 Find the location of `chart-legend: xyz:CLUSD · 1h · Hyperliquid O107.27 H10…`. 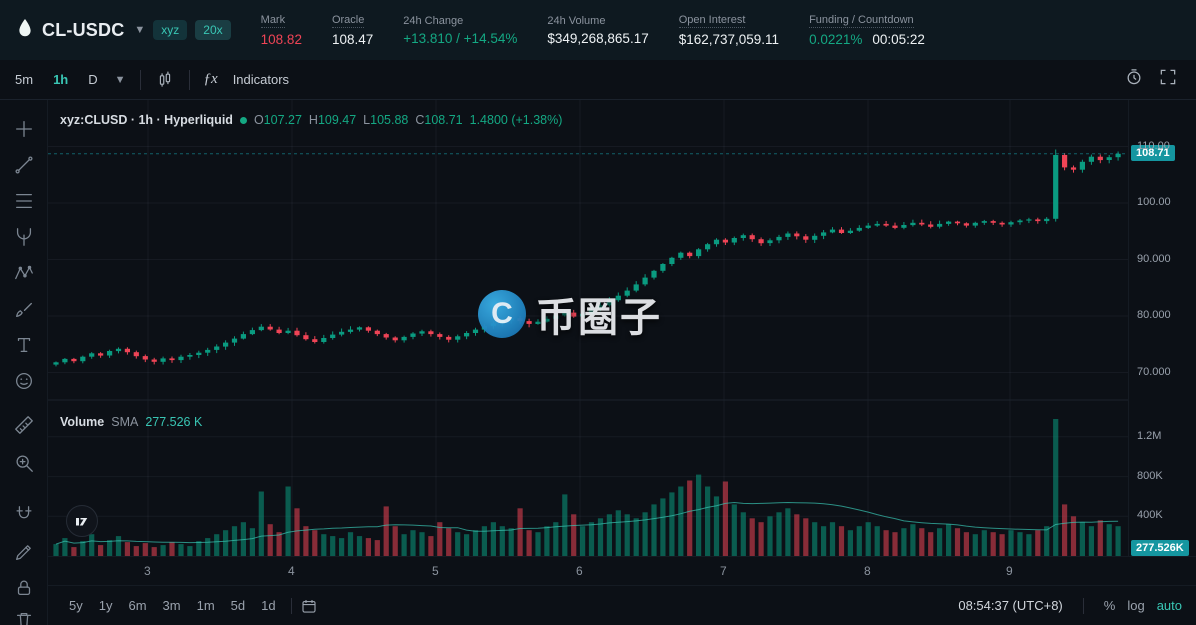

chart-legend: xyz:CLUSD · 1h · Hyperliquid O107.27 H10… is located at coordinates (311, 120).